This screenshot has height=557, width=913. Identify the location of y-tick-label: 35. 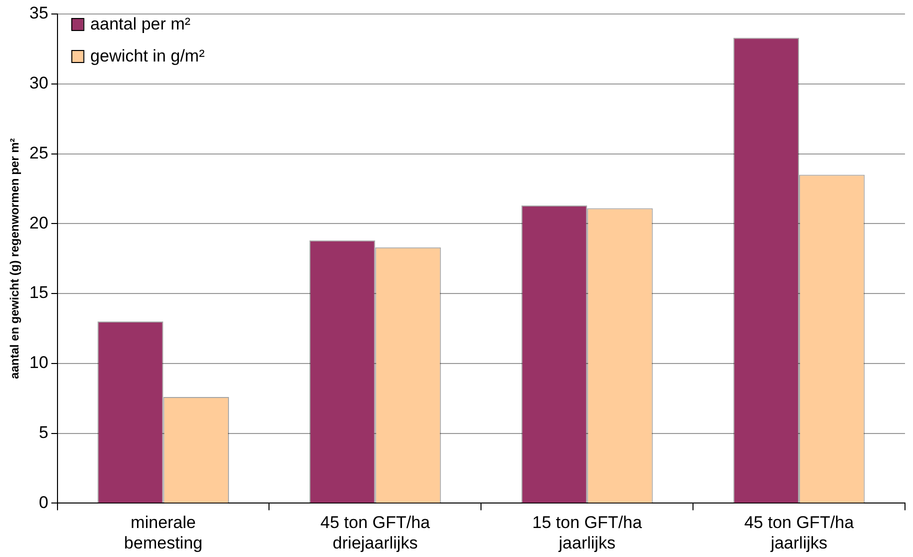
(38, 13).